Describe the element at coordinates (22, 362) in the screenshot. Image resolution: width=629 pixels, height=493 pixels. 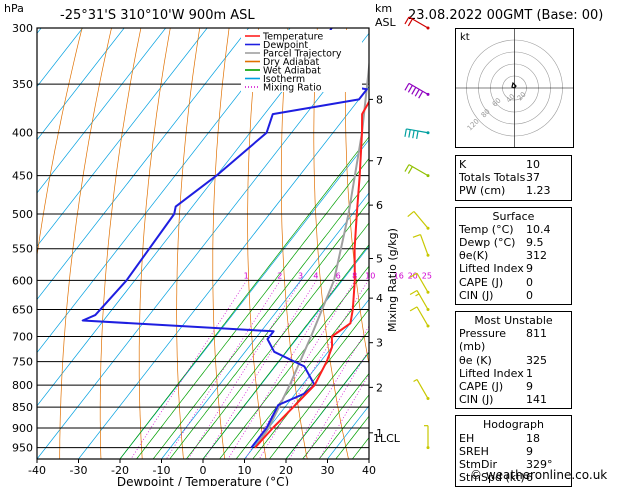
I see `pressure-tick-label: 750` at that location.